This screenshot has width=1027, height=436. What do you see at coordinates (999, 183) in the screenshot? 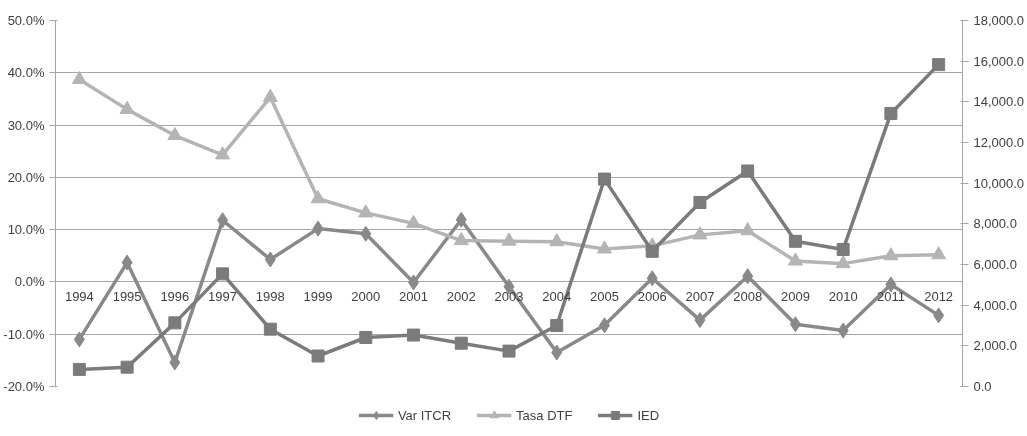
I see `y2-tick-label: 10,000.0` at bounding box center [999, 183].